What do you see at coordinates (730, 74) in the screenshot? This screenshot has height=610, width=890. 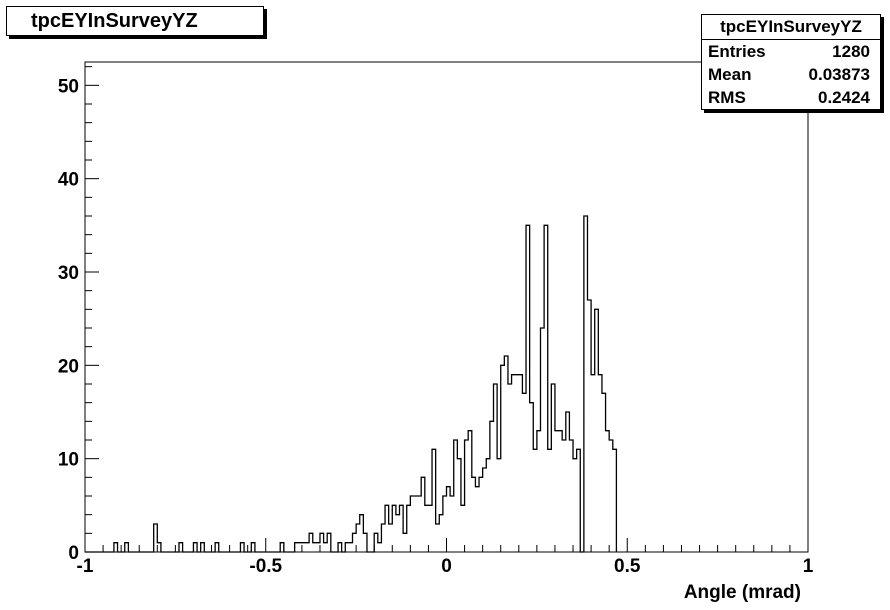 I see `stats-label: Mean` at bounding box center [730, 74].